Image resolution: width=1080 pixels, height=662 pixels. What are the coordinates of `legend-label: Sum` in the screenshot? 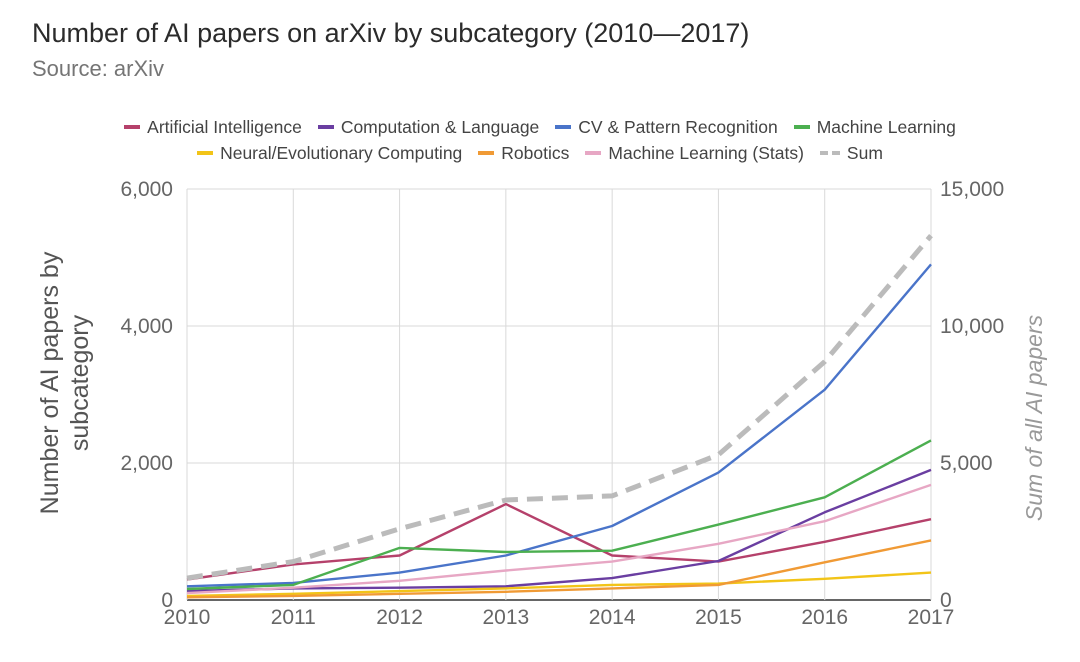 It's located at (864, 152).